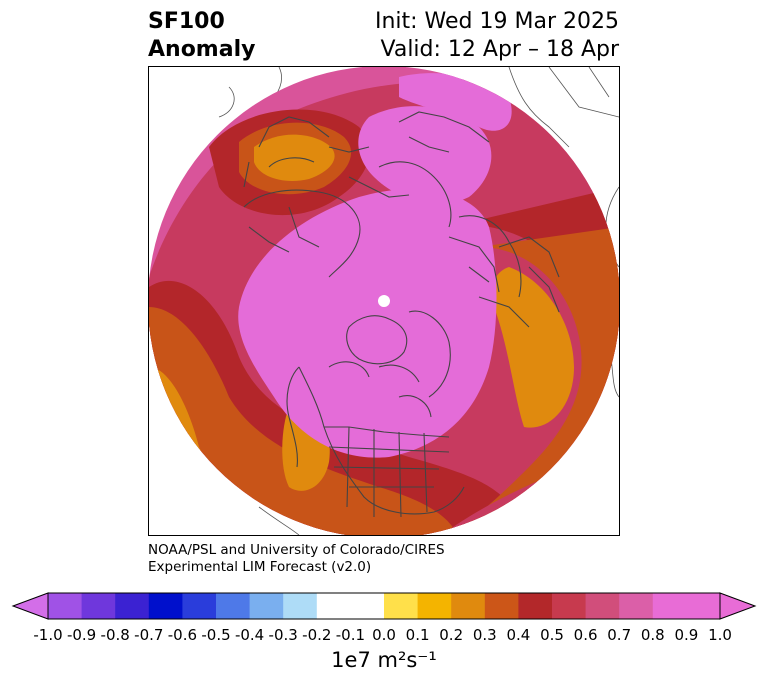  I want to click on colorbar-over-arrow, so click(738, 606).